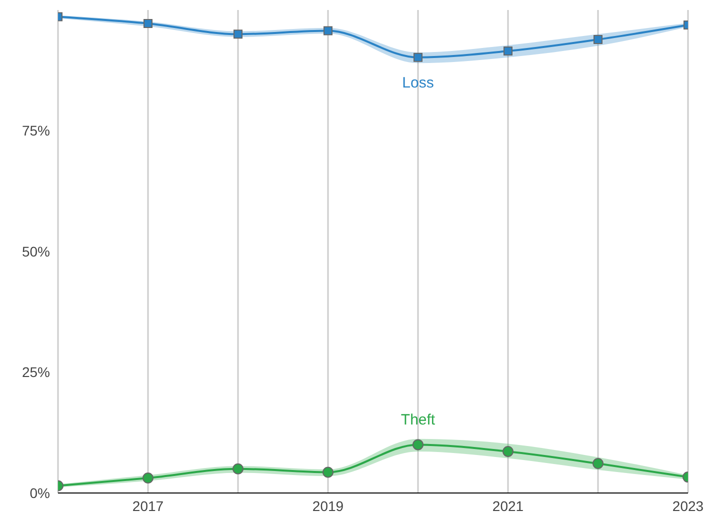  Describe the element at coordinates (328, 506) in the screenshot. I see `x-tick-label: 2019` at that location.